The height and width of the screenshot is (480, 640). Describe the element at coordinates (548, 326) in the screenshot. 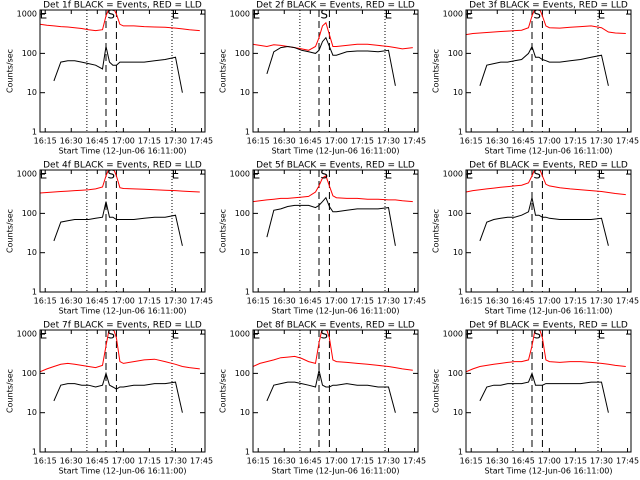

I see `chart-title: Det 9f BLACK = Events, RED = LLD` at that location.